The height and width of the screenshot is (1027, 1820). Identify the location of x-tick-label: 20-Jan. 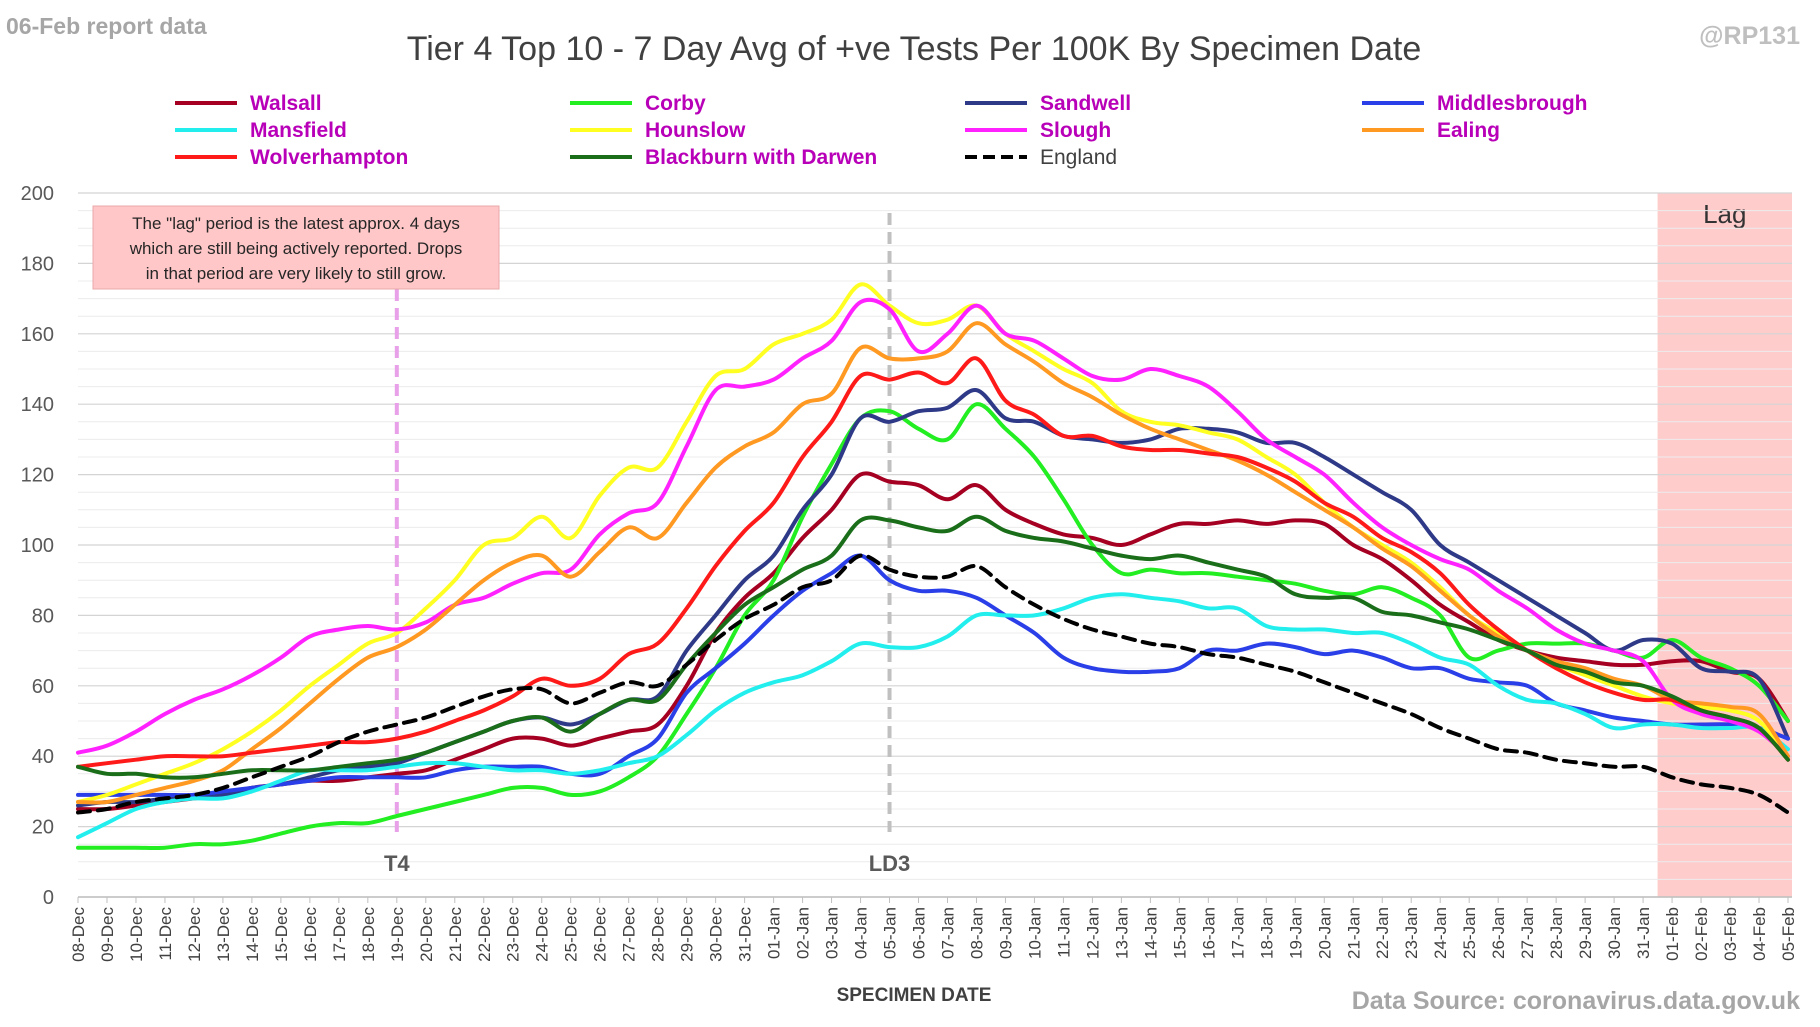
(1324, 933).